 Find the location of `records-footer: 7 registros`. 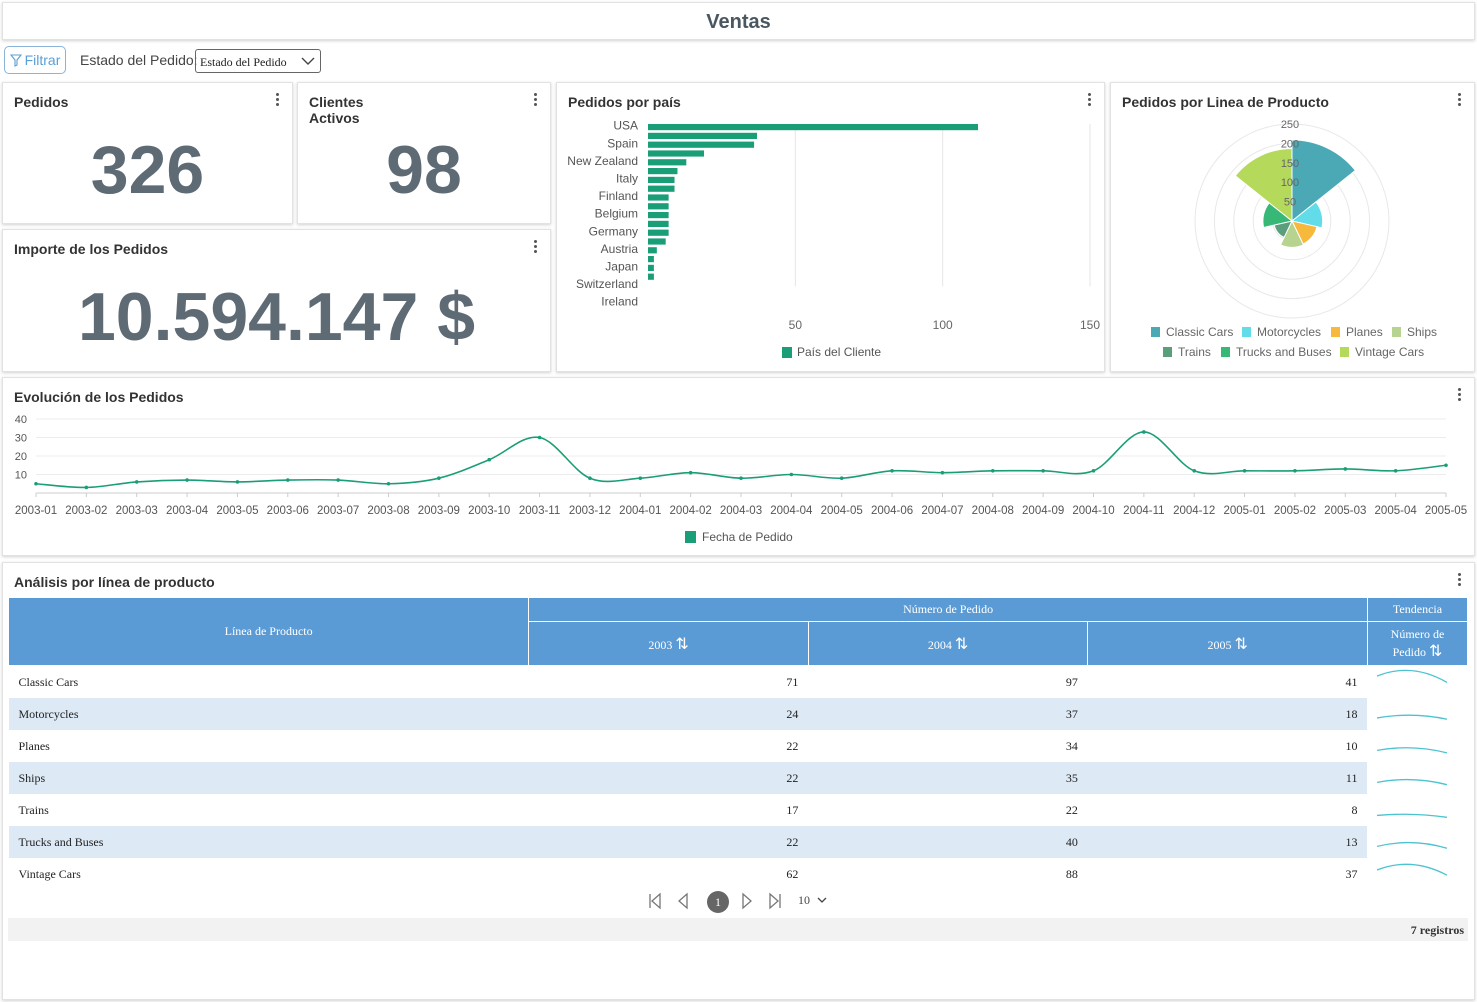

records-footer: 7 registros is located at coordinates (738, 929).